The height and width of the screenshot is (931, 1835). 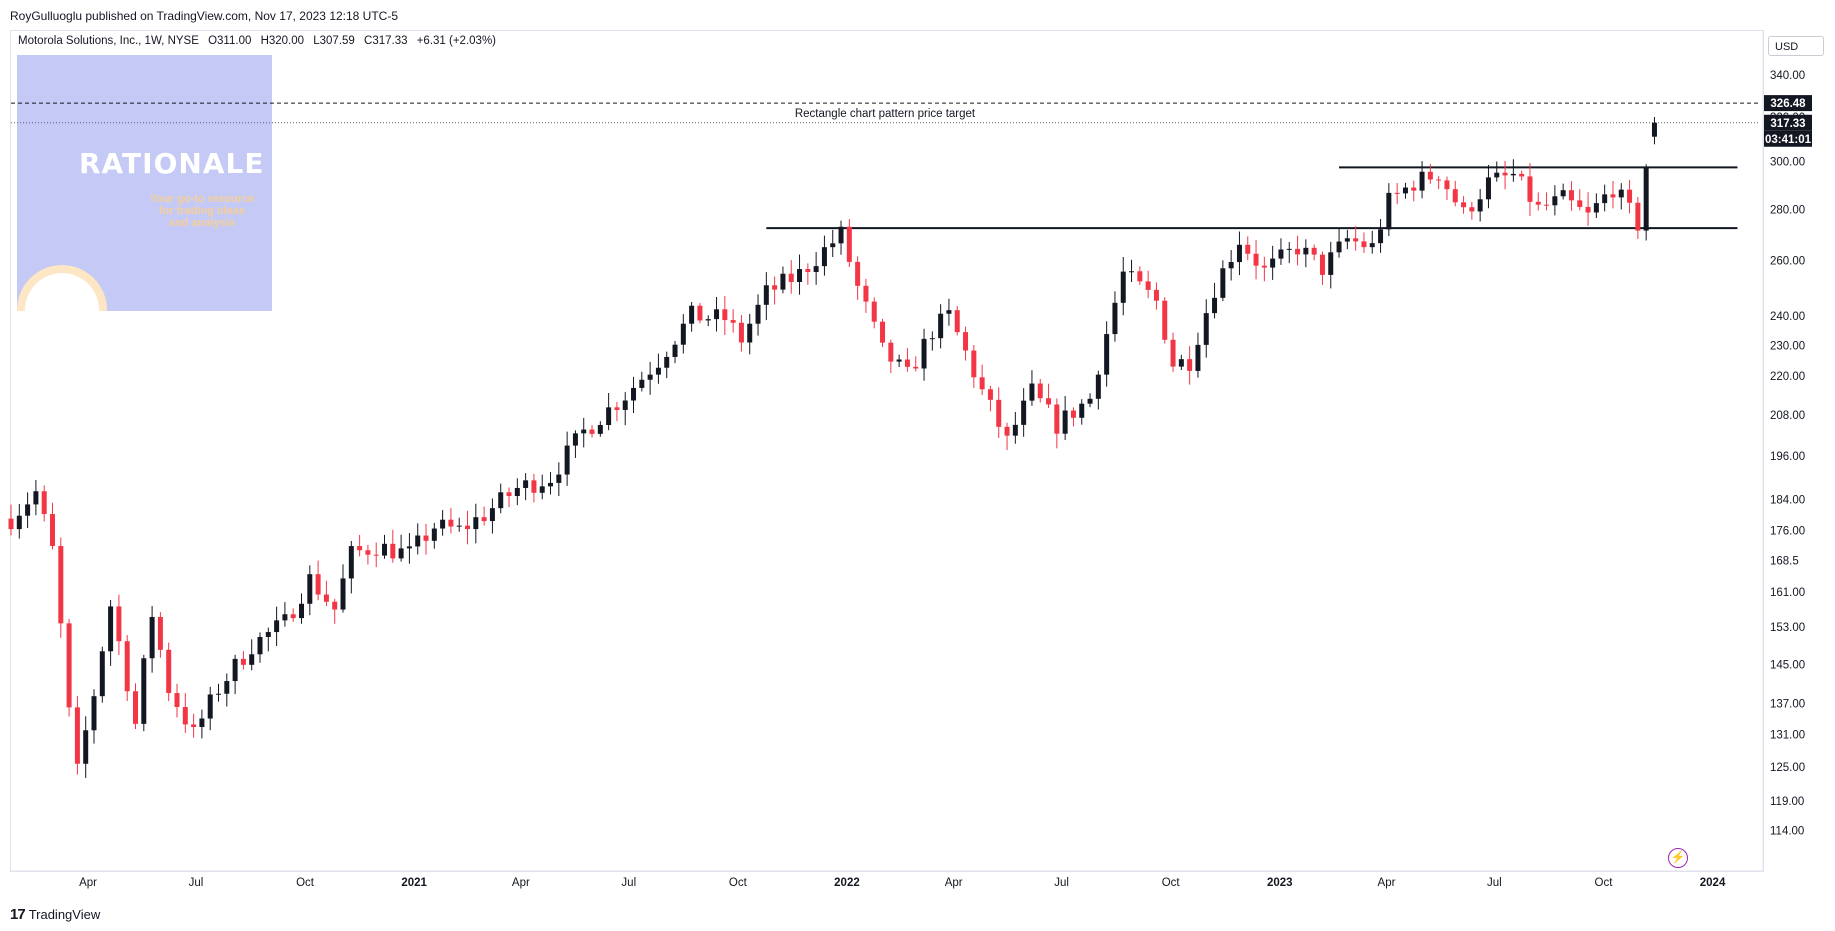 I want to click on price-axis-tick: 145.00, so click(x=1787, y=665).